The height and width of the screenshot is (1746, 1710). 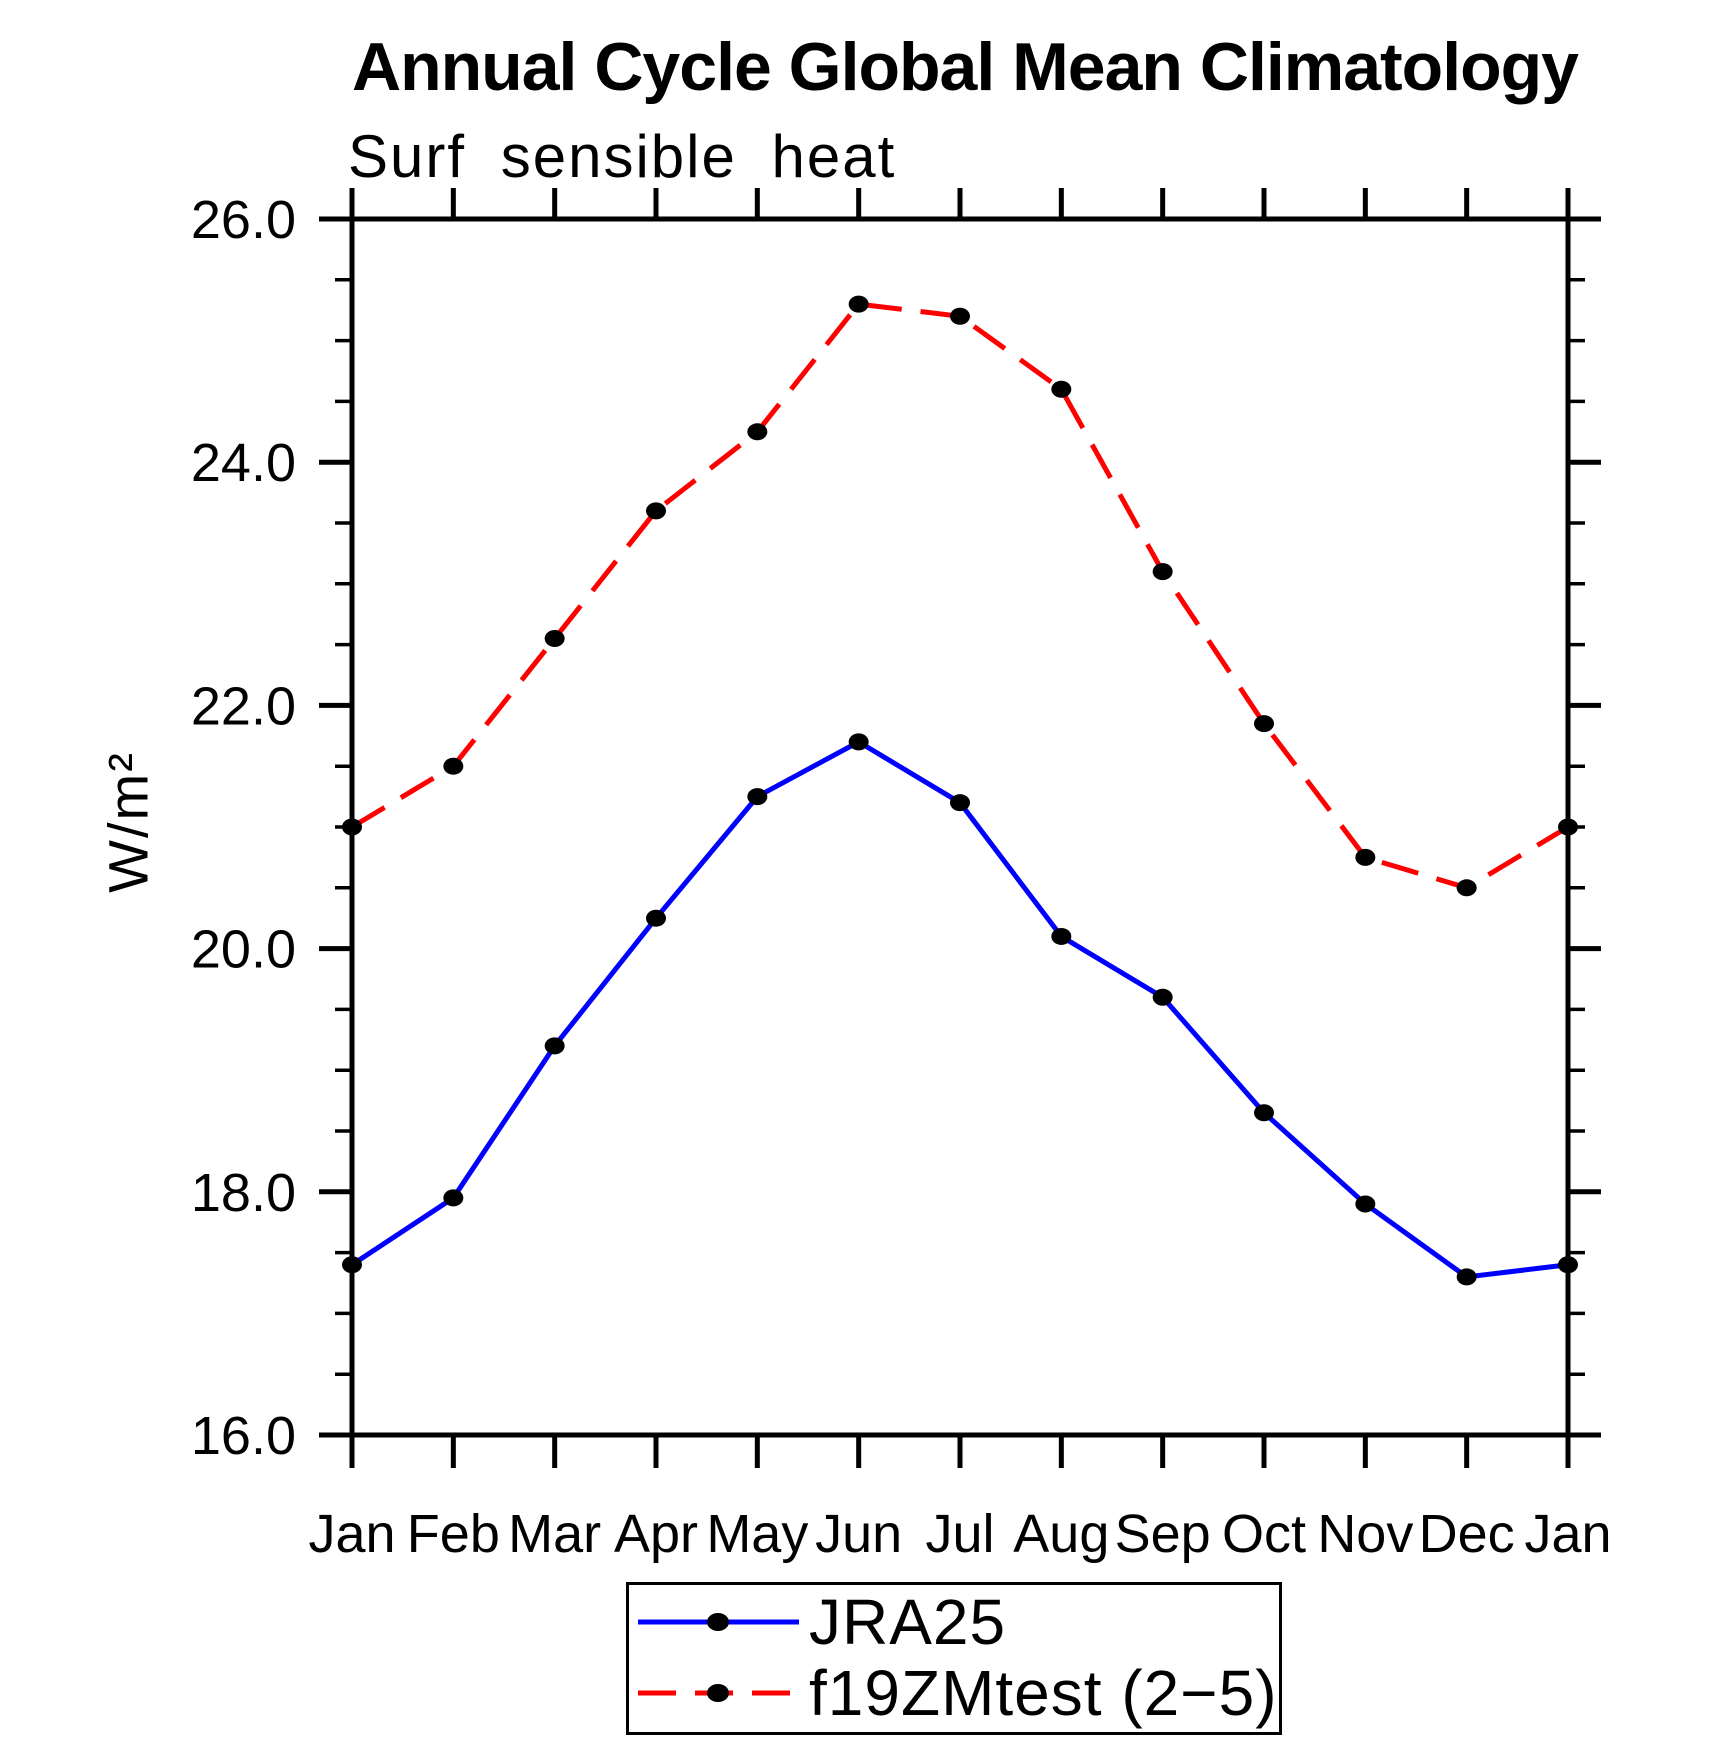 What do you see at coordinates (656, 1534) in the screenshot?
I see `x-tick-label: Apr` at bounding box center [656, 1534].